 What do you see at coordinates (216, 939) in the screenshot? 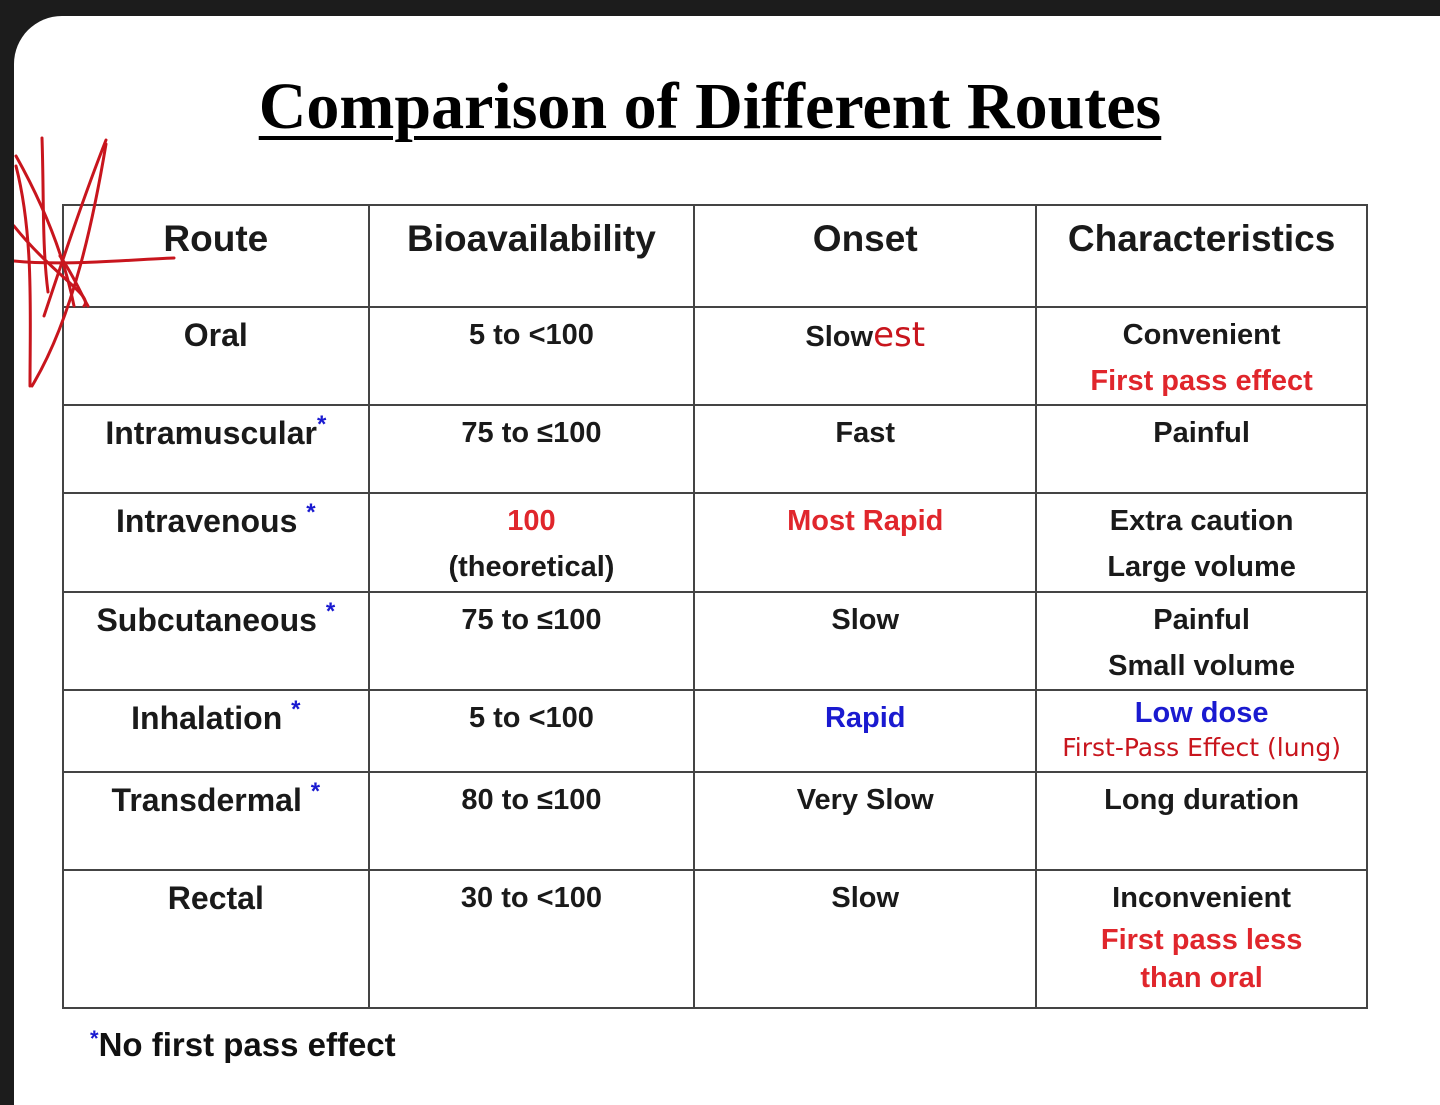
I see `route-cell: Rectal` at bounding box center [216, 939].